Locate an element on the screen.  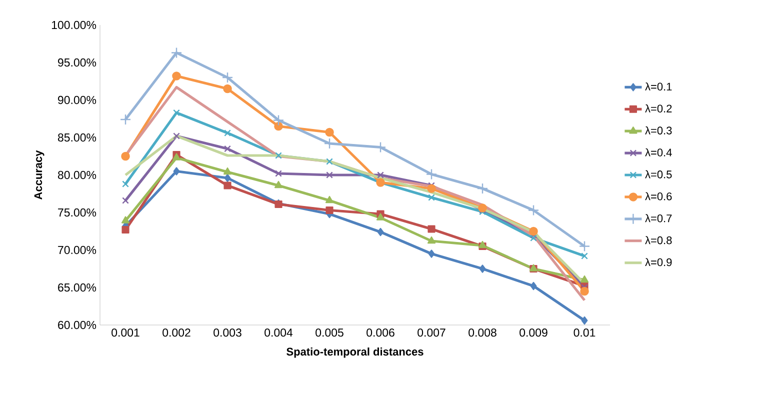
x-tick-label: 0.005 is located at coordinates (330, 332).